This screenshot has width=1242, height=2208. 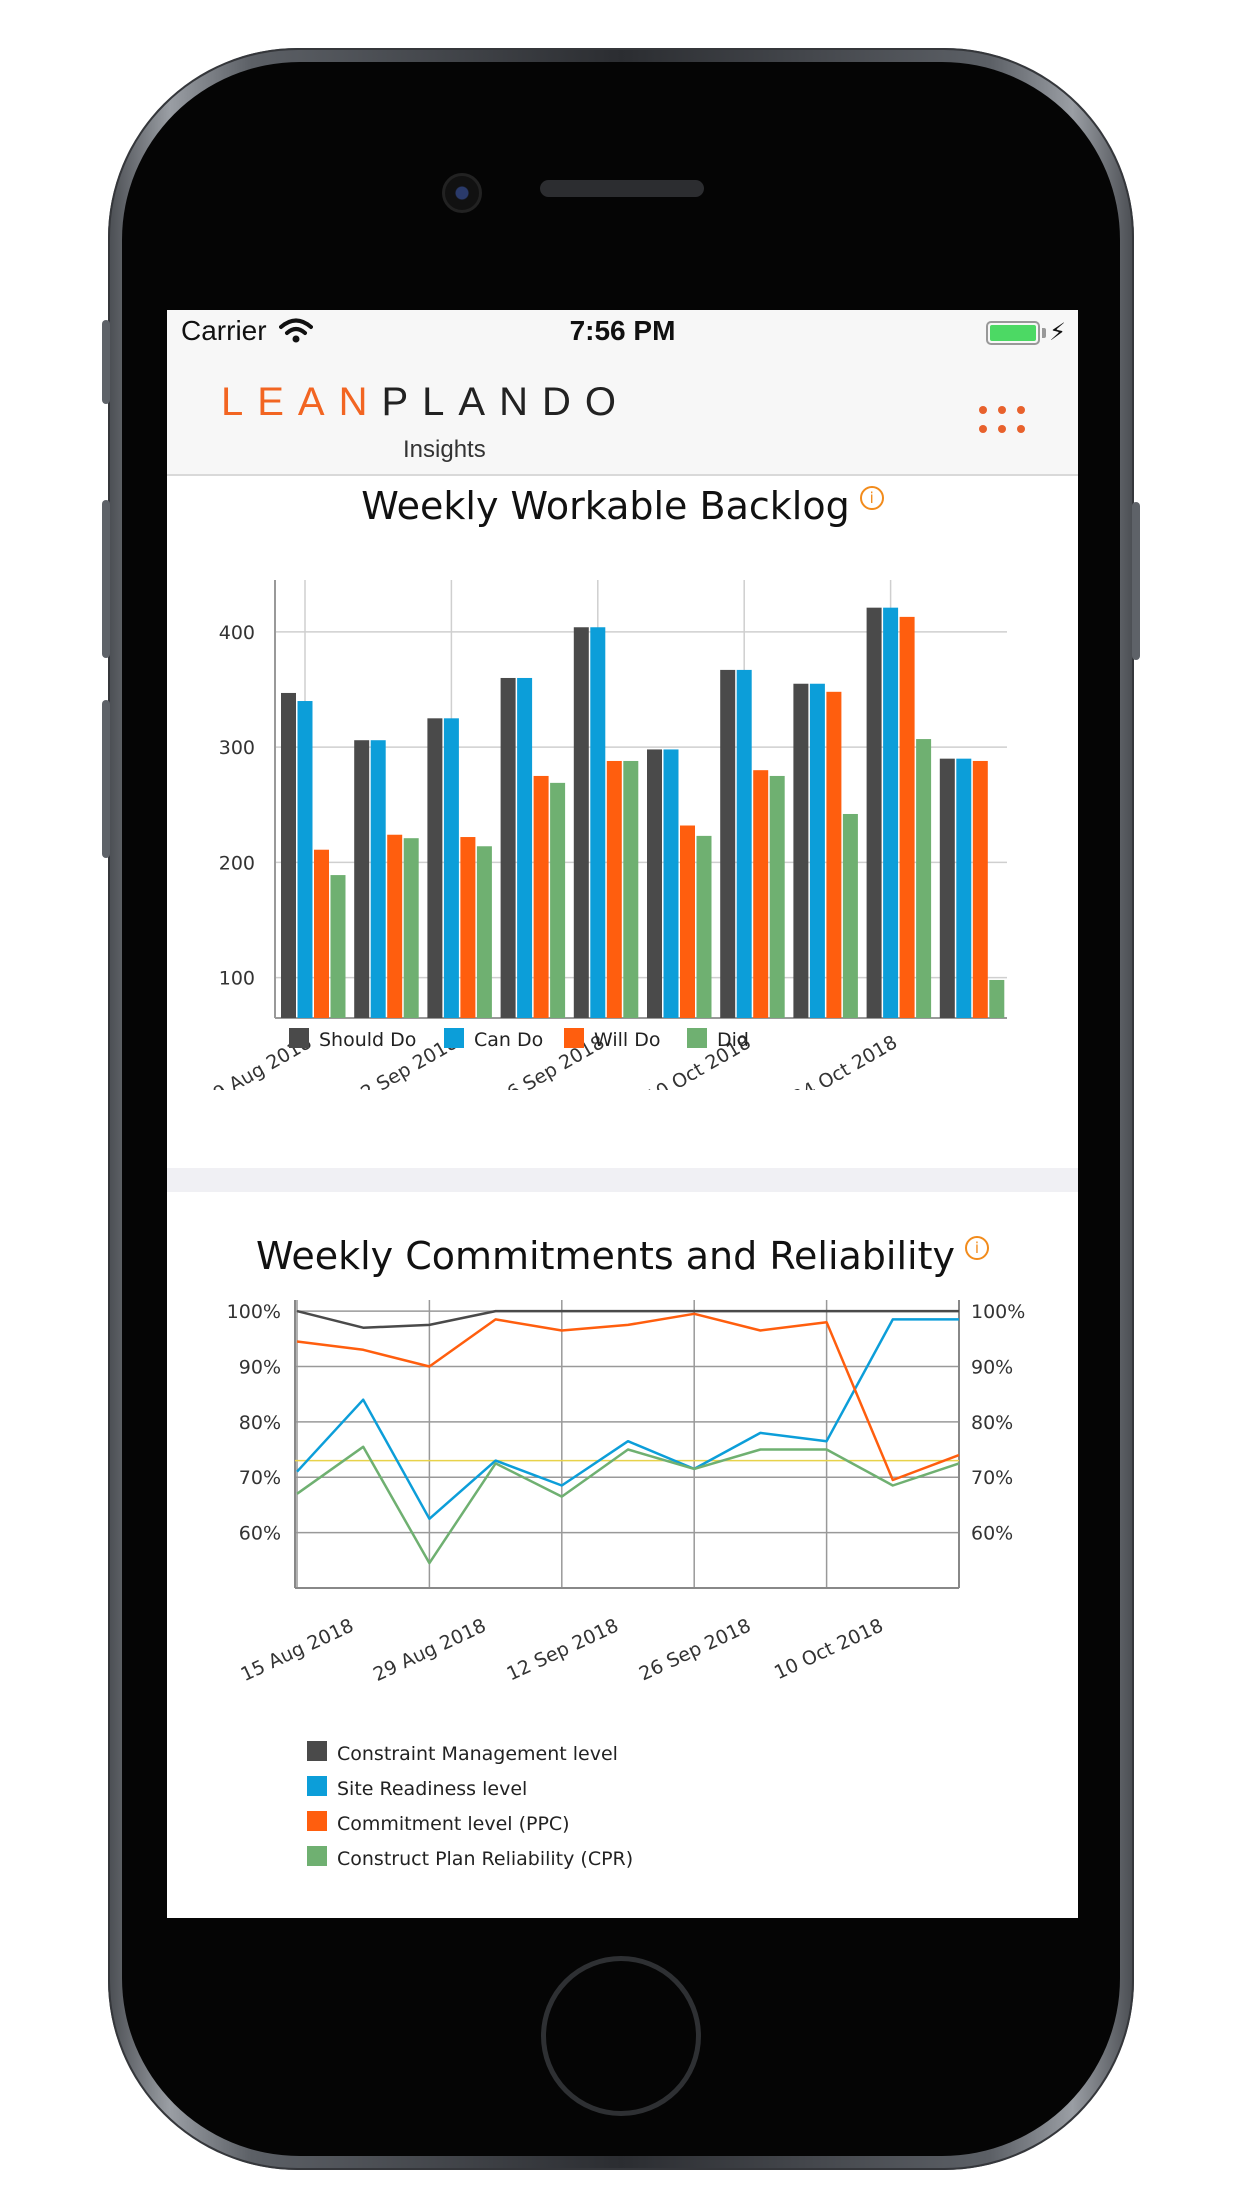 What do you see at coordinates (477, 1754) in the screenshot?
I see `legend-label: Constraint Management level` at bounding box center [477, 1754].